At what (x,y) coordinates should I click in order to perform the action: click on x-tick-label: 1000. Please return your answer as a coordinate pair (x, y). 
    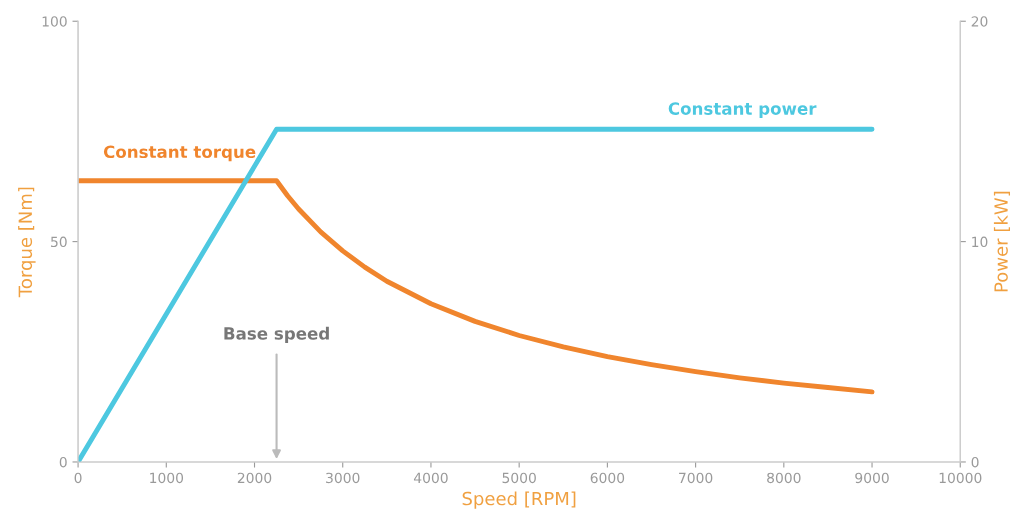
    Looking at the image, I should click on (167, 478).